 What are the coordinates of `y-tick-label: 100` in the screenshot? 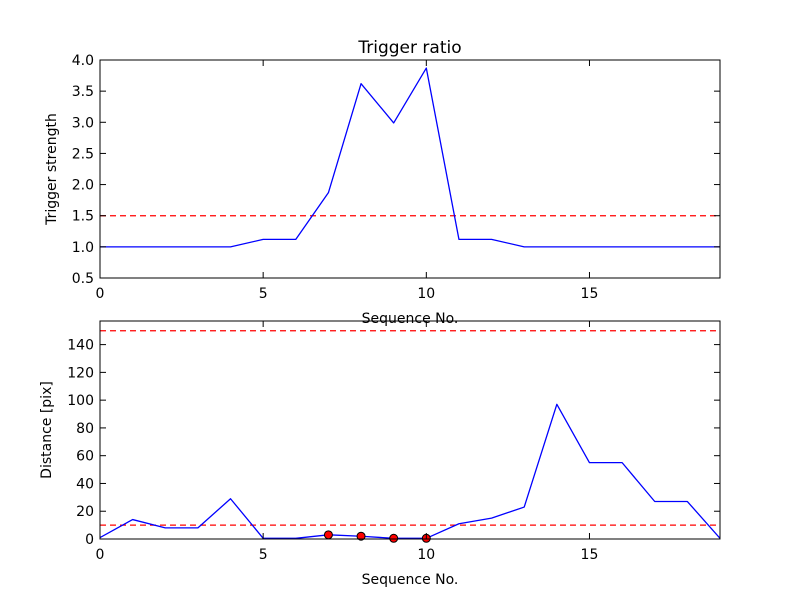 It's located at (80, 401).